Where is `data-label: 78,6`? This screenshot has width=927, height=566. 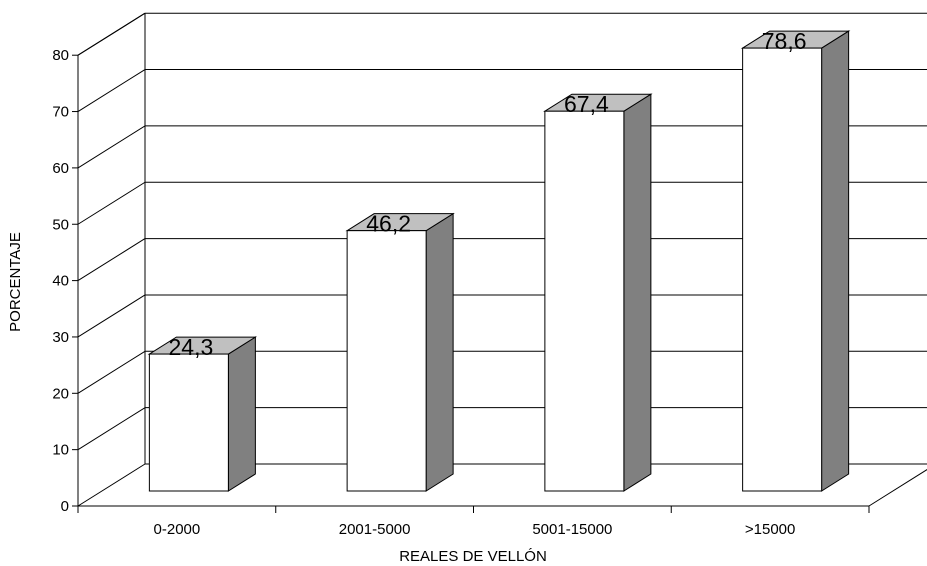 data-label: 78,6 is located at coordinates (784, 41).